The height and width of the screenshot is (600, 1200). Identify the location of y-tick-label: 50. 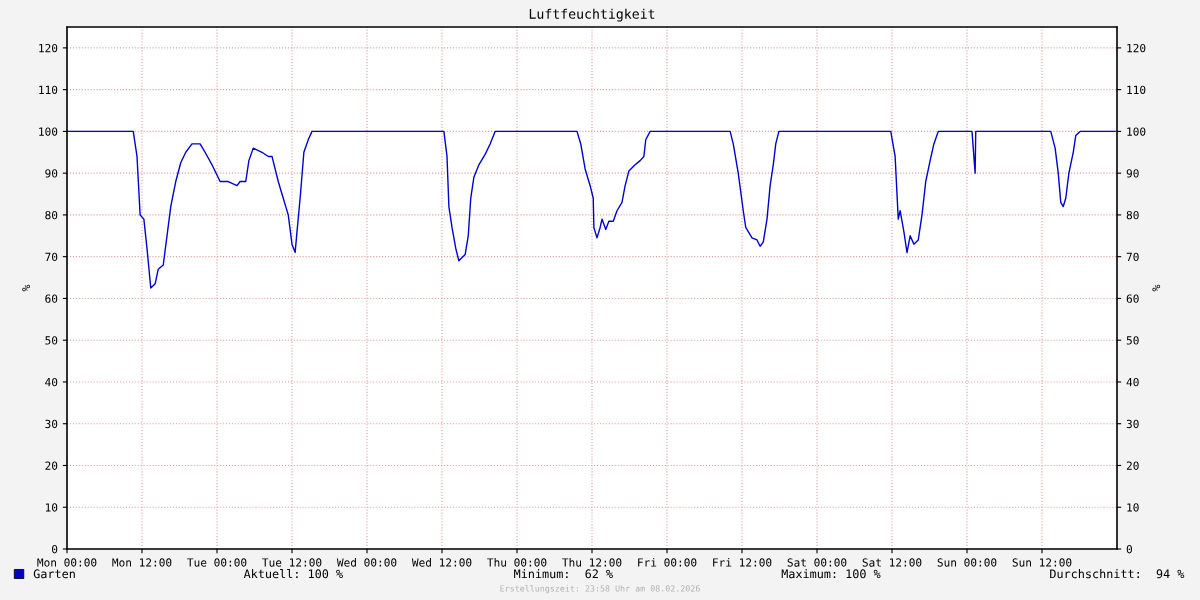
(51, 340).